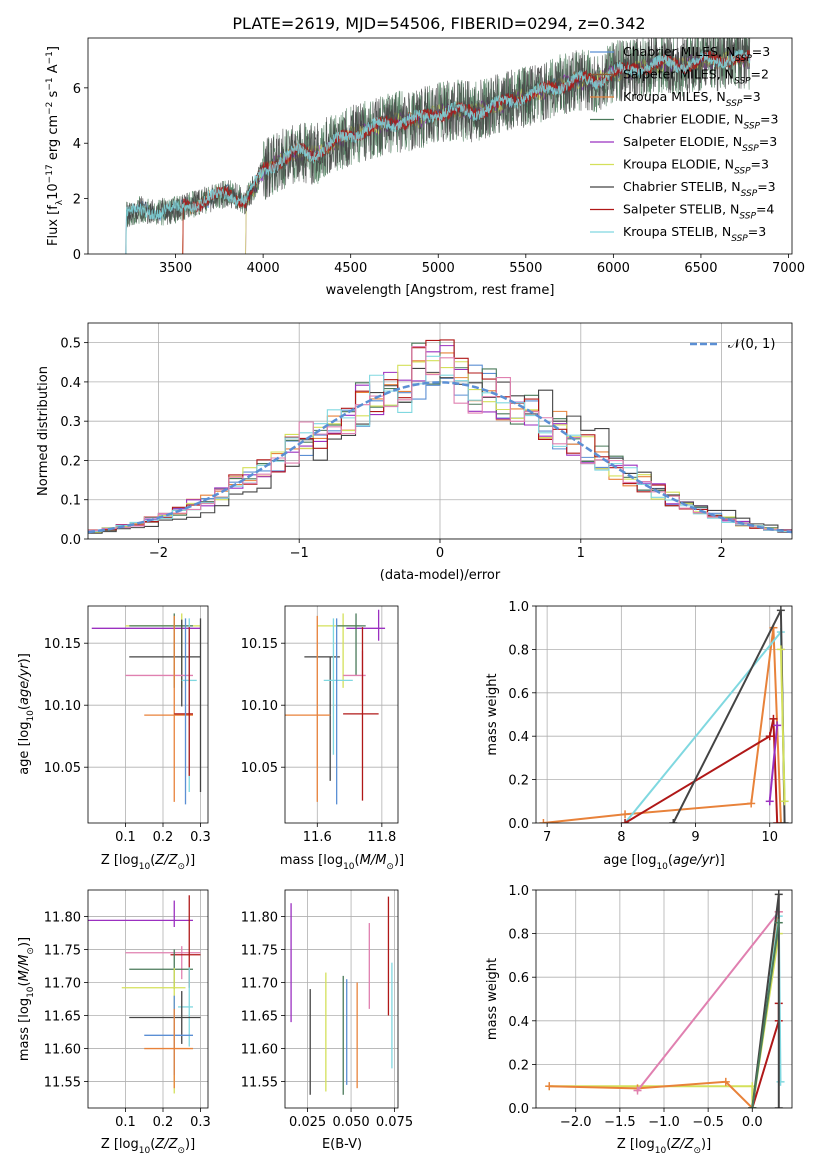 The image size is (819, 1170). What do you see at coordinates (307, 1122) in the screenshot?
I see `x-tick-label: 0.025` at bounding box center [307, 1122].